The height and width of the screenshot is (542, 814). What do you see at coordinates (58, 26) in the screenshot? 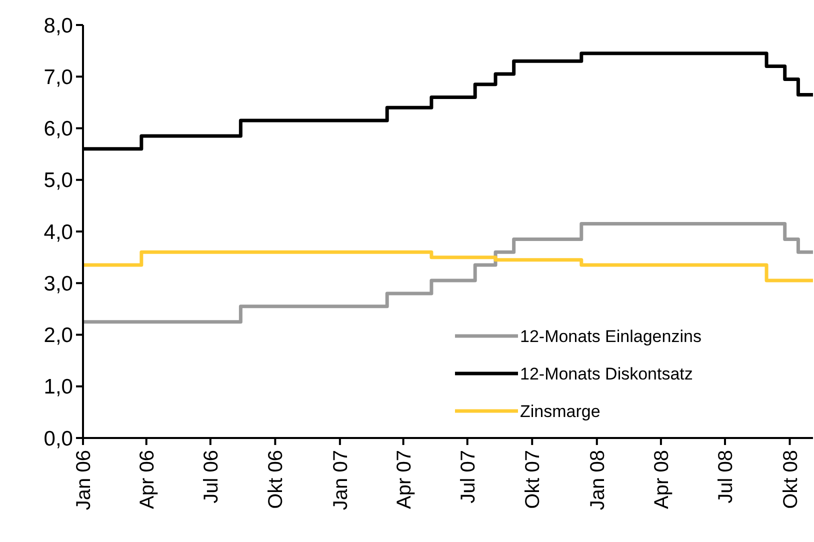
I see `y-tick-label: 8,0` at bounding box center [58, 26].